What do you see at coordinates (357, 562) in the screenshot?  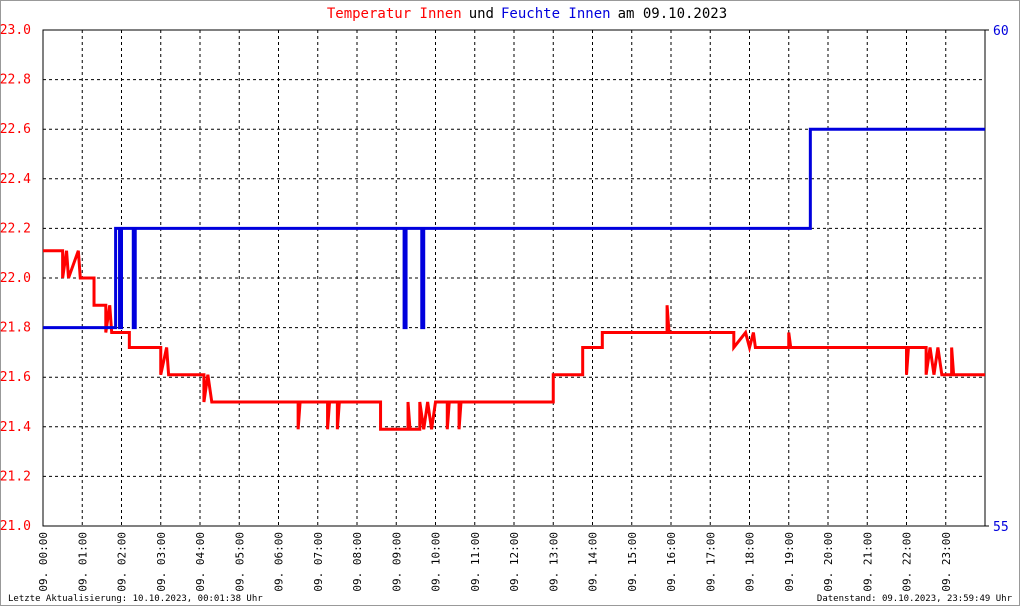 I see `x-tick-label: 09. 08:00` at bounding box center [357, 562].